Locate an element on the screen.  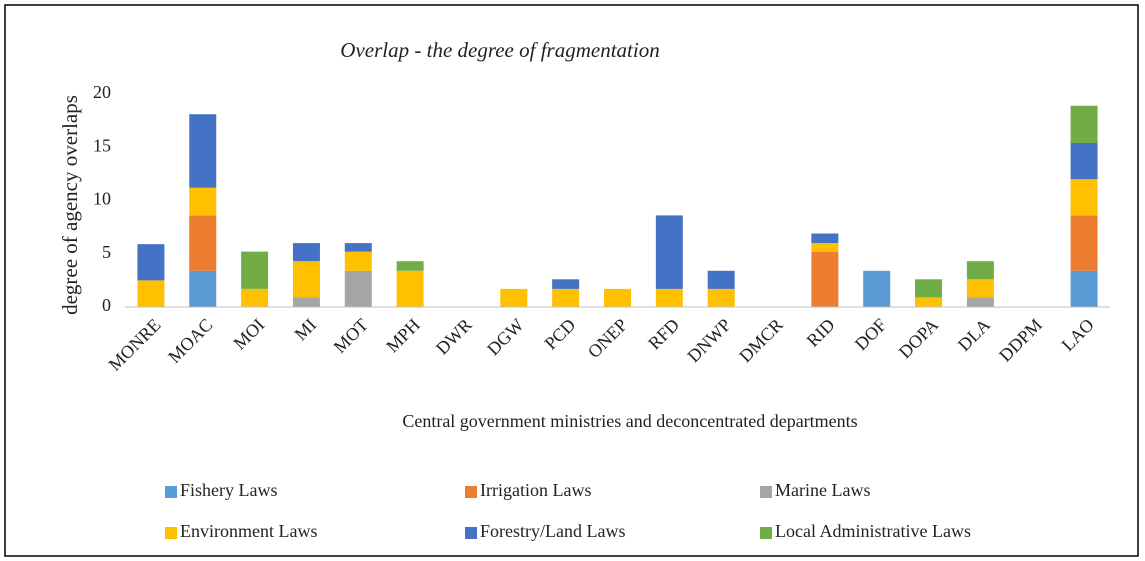
legend-label: Environment Laws is located at coordinates (248, 531).